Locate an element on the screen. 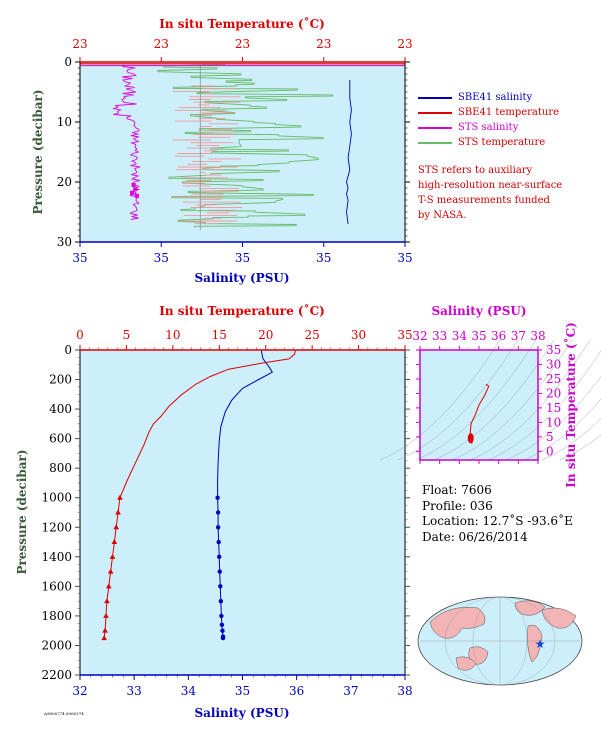 The image size is (601, 736). ts-temp-tick-label: 20 is located at coordinates (553, 393).